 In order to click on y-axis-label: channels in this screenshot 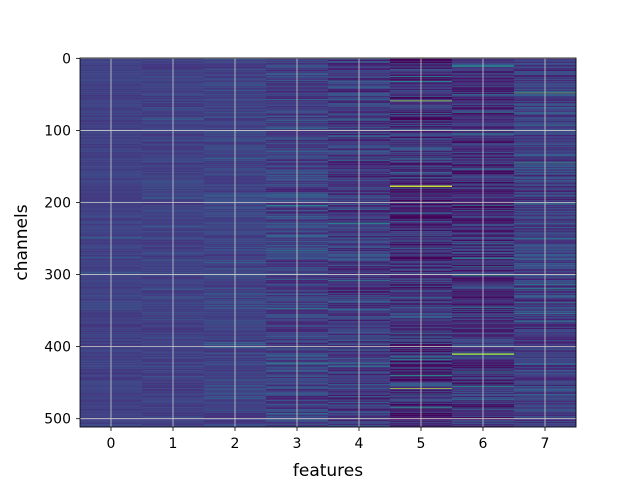, I will do `click(22, 242)`.